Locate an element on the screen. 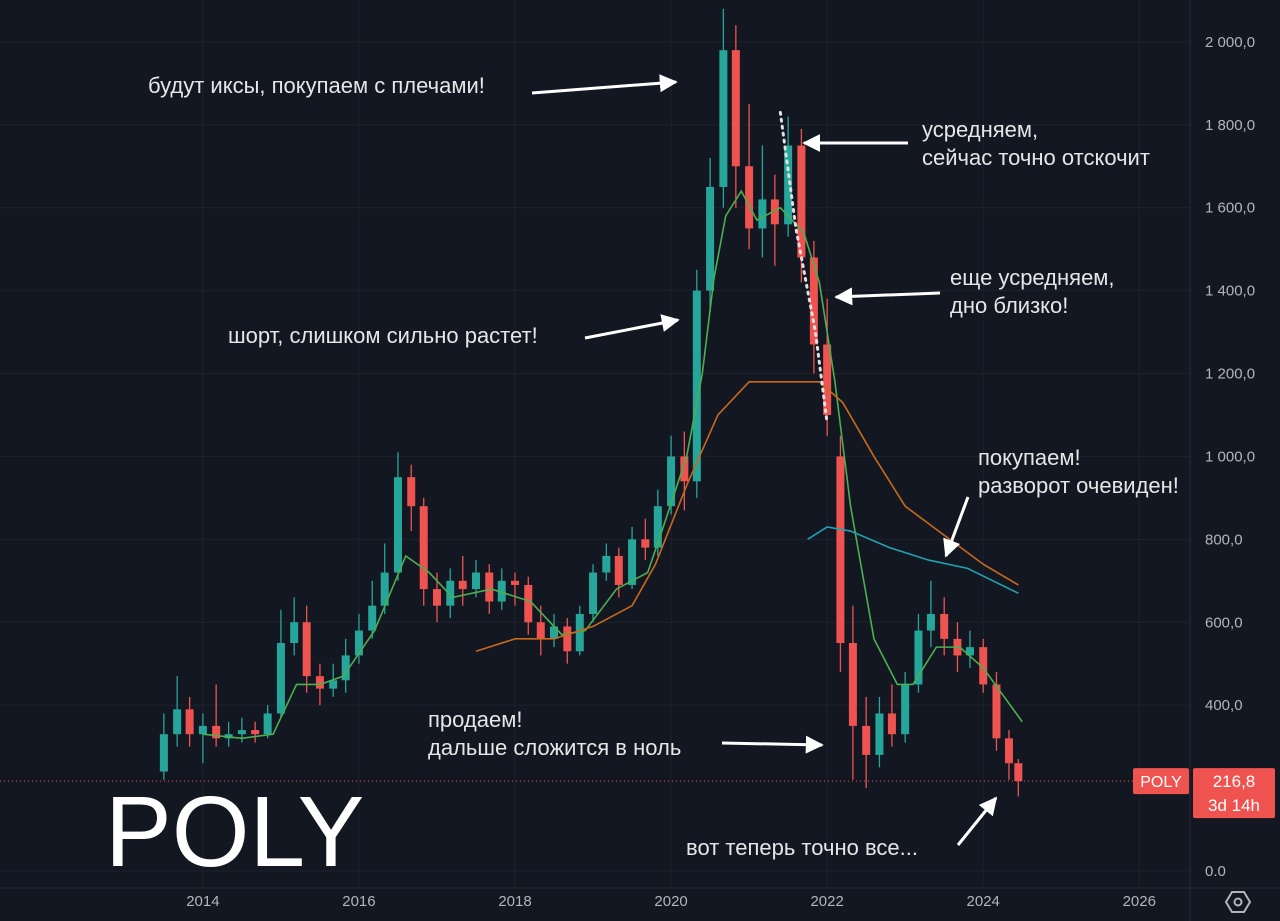 The height and width of the screenshot is (921, 1280). annotation: дальше сложится в ноль is located at coordinates (554, 747).